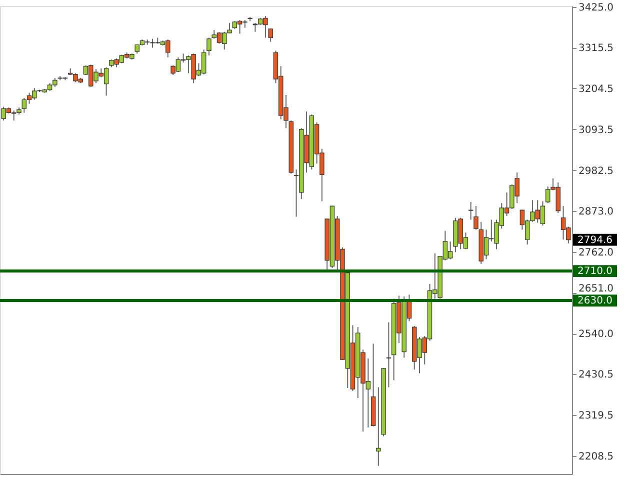 This screenshot has width=640, height=480. What do you see at coordinates (596, 48) in the screenshot?
I see `y-tick-label: 3315.5` at bounding box center [596, 48].